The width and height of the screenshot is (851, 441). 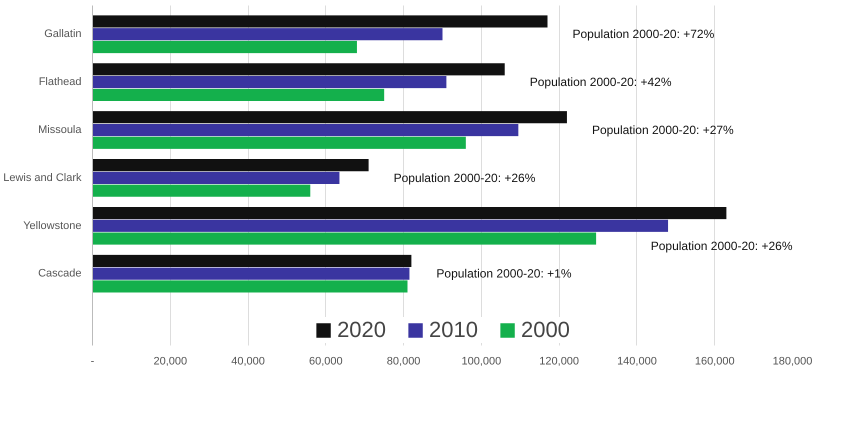 I want to click on legend-label: 2010, so click(x=453, y=330).